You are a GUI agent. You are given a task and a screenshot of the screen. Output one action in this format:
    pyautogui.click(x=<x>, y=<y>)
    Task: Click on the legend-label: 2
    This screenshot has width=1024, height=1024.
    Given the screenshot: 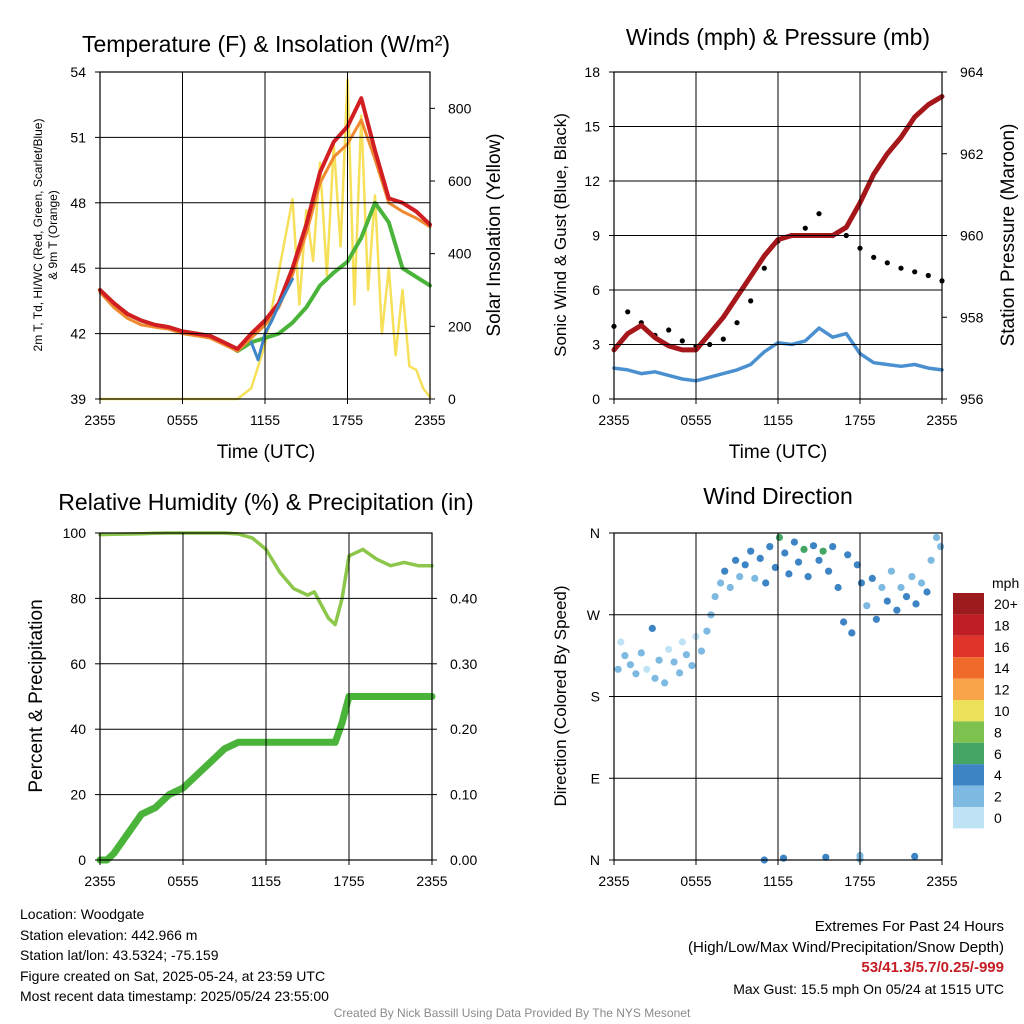 What is the action you would take?
    pyautogui.click(x=998, y=797)
    